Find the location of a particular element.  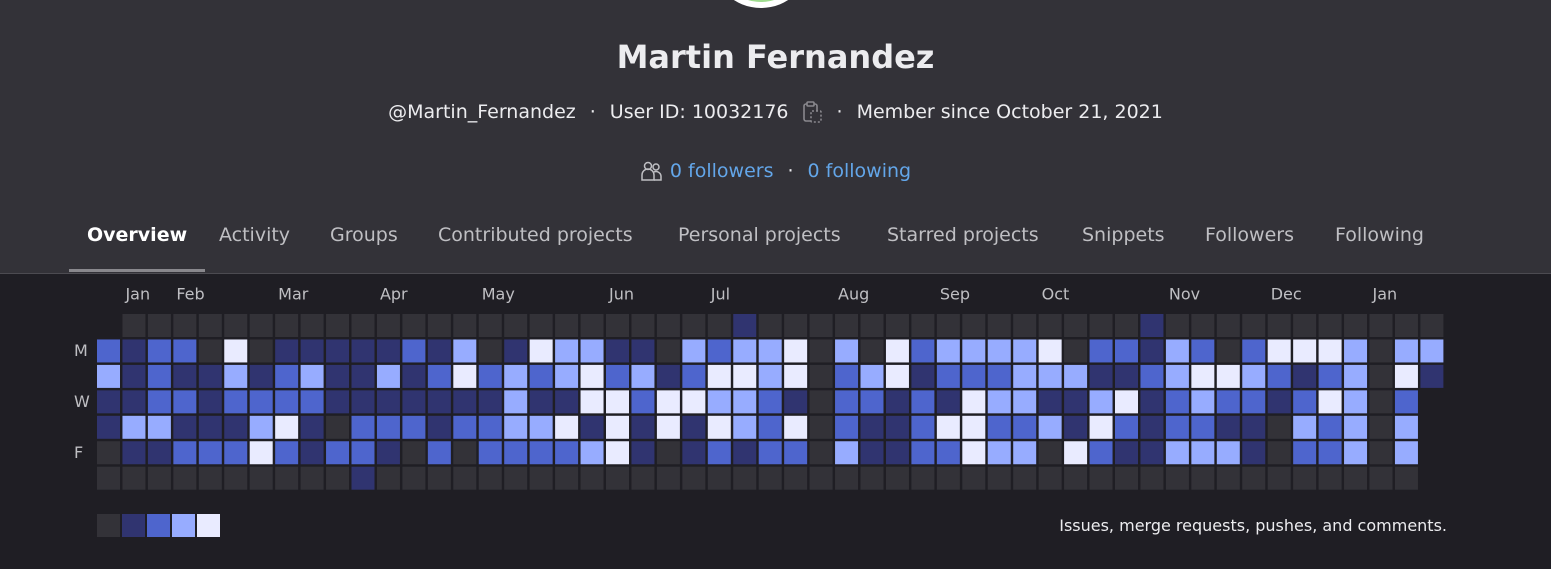

avatar is located at coordinates (775, 10).